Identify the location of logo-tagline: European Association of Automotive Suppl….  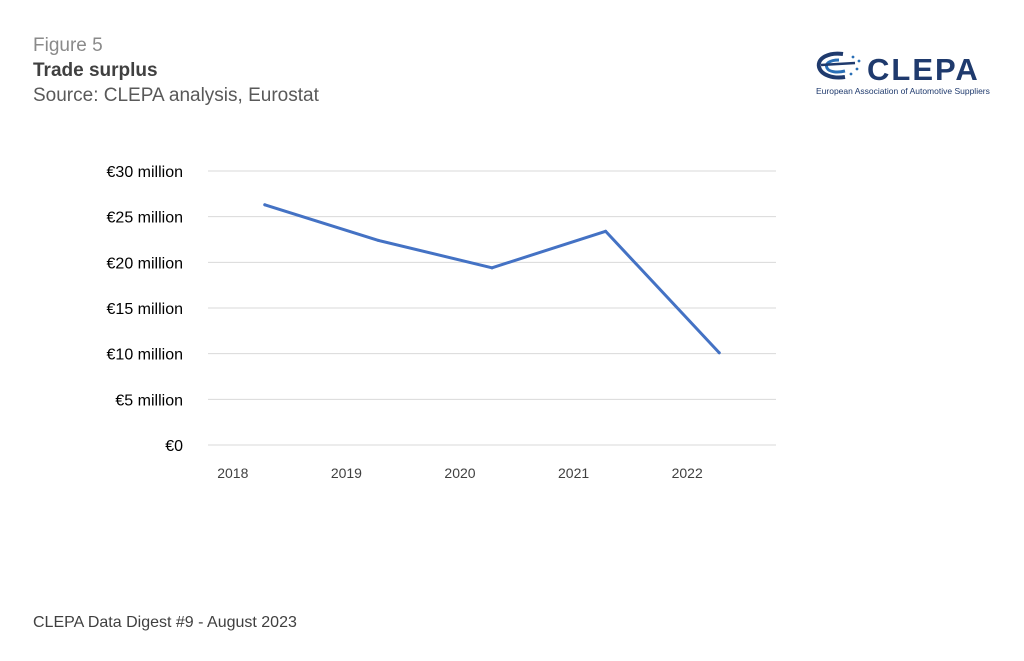
(903, 91).